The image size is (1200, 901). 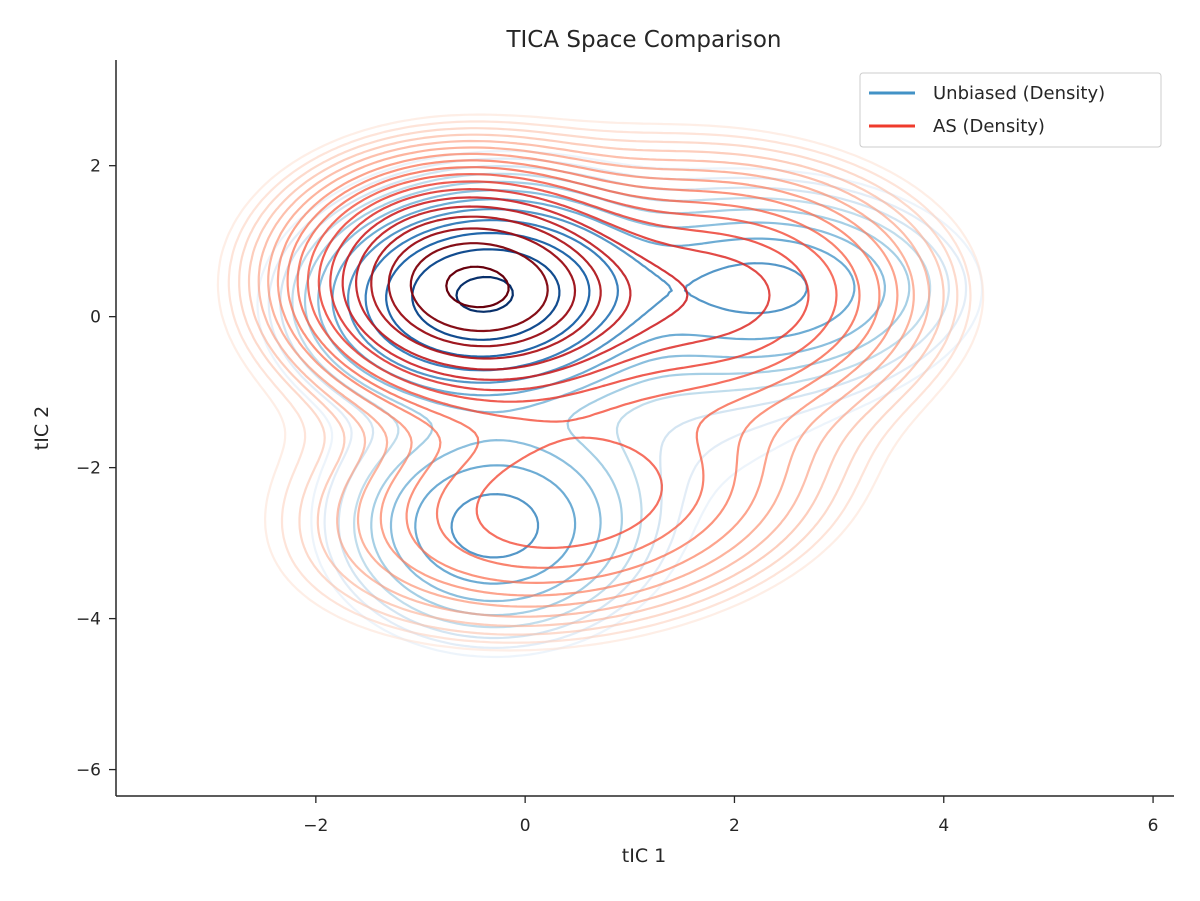 What do you see at coordinates (734, 826) in the screenshot?
I see `x-tick-label: 2` at bounding box center [734, 826].